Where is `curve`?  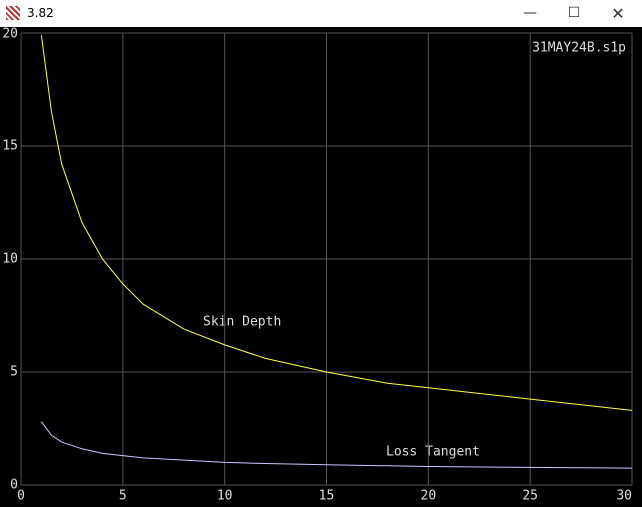
curve is located at coordinates (336, 445).